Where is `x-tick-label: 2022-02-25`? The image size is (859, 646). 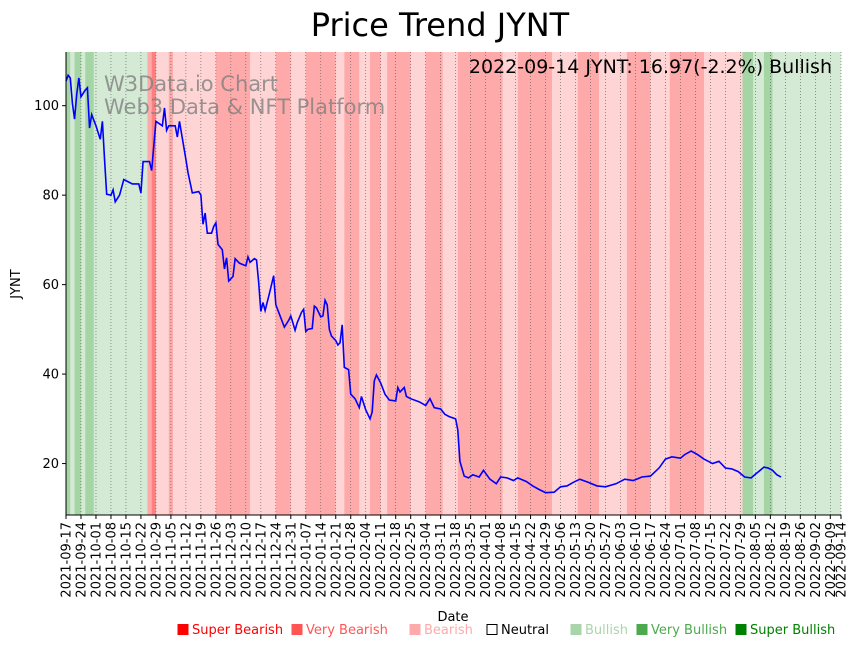
x-tick-label: 2022-02-25 is located at coordinates (411, 560).